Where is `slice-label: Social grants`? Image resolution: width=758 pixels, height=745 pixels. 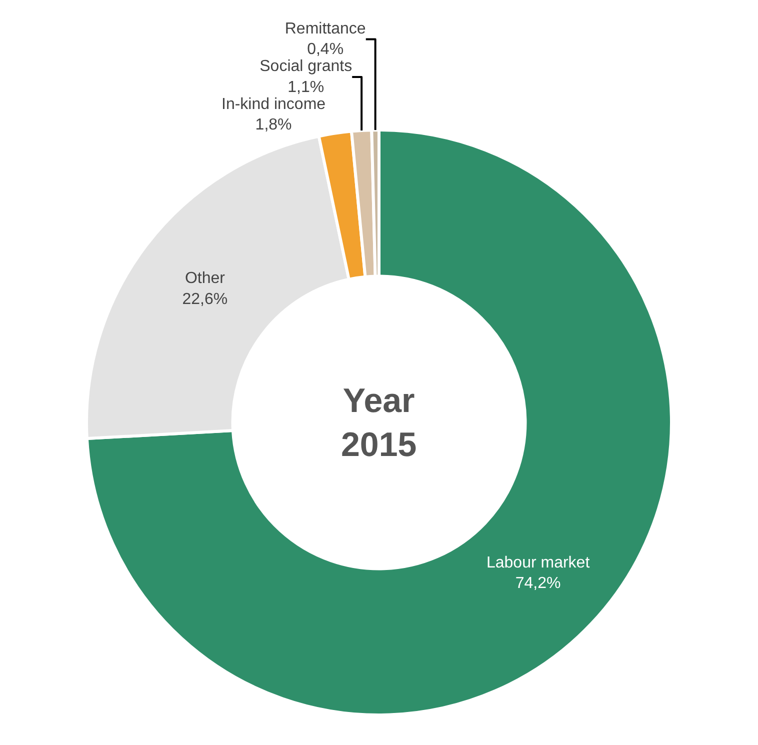 slice-label: Social grants is located at coordinates (306, 67).